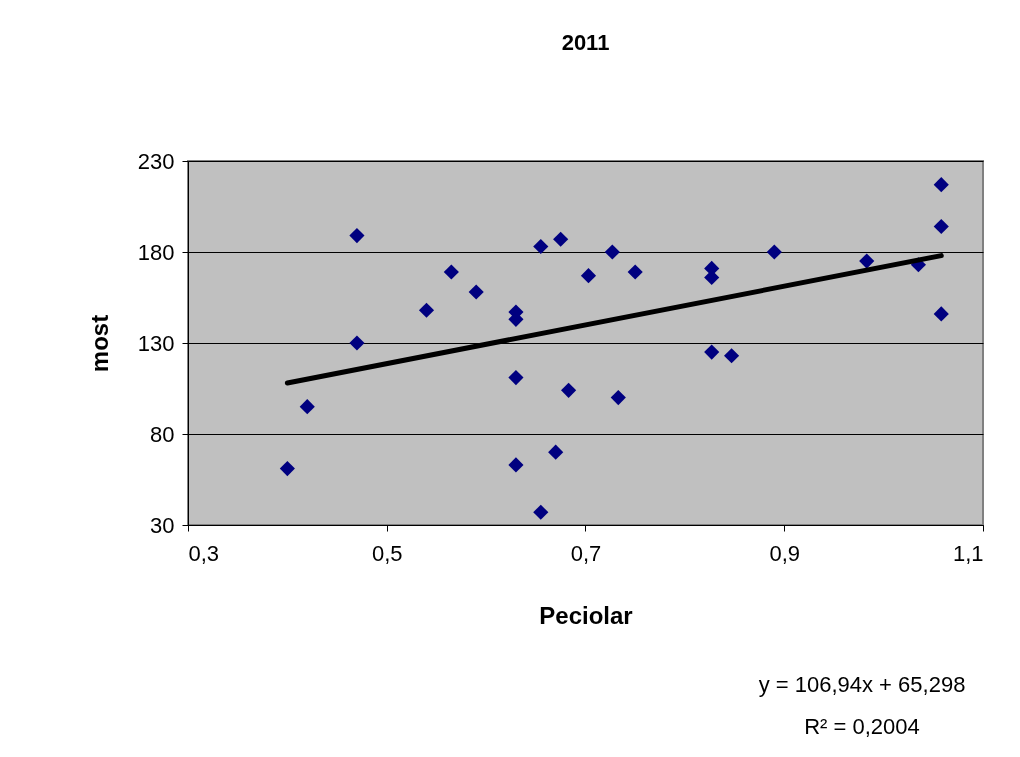 The image size is (1020, 757). I want to click on y-axis-title: most, so click(99, 343).